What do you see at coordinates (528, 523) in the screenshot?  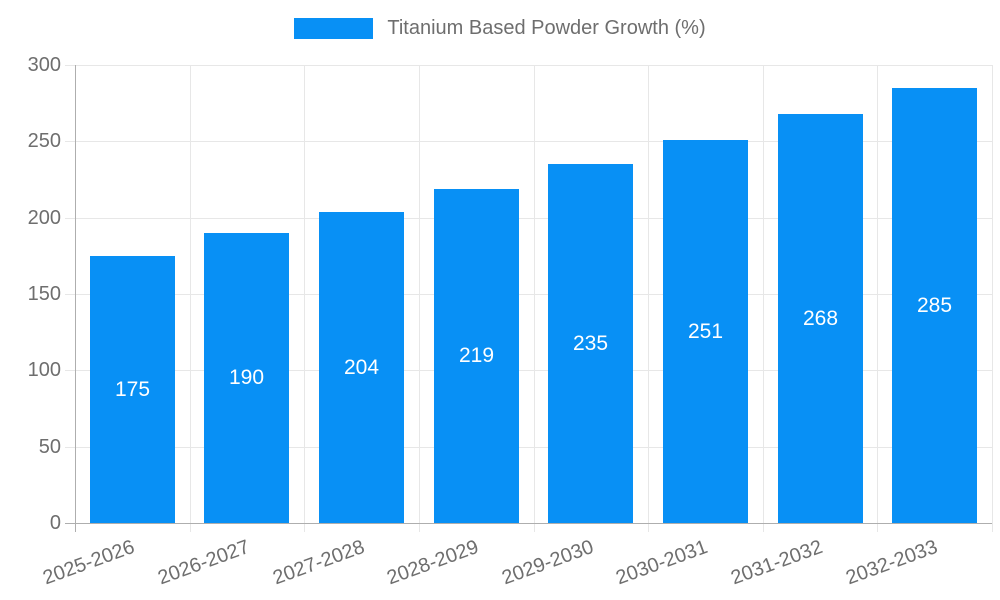 I see `x-axis-line` at bounding box center [528, 523].